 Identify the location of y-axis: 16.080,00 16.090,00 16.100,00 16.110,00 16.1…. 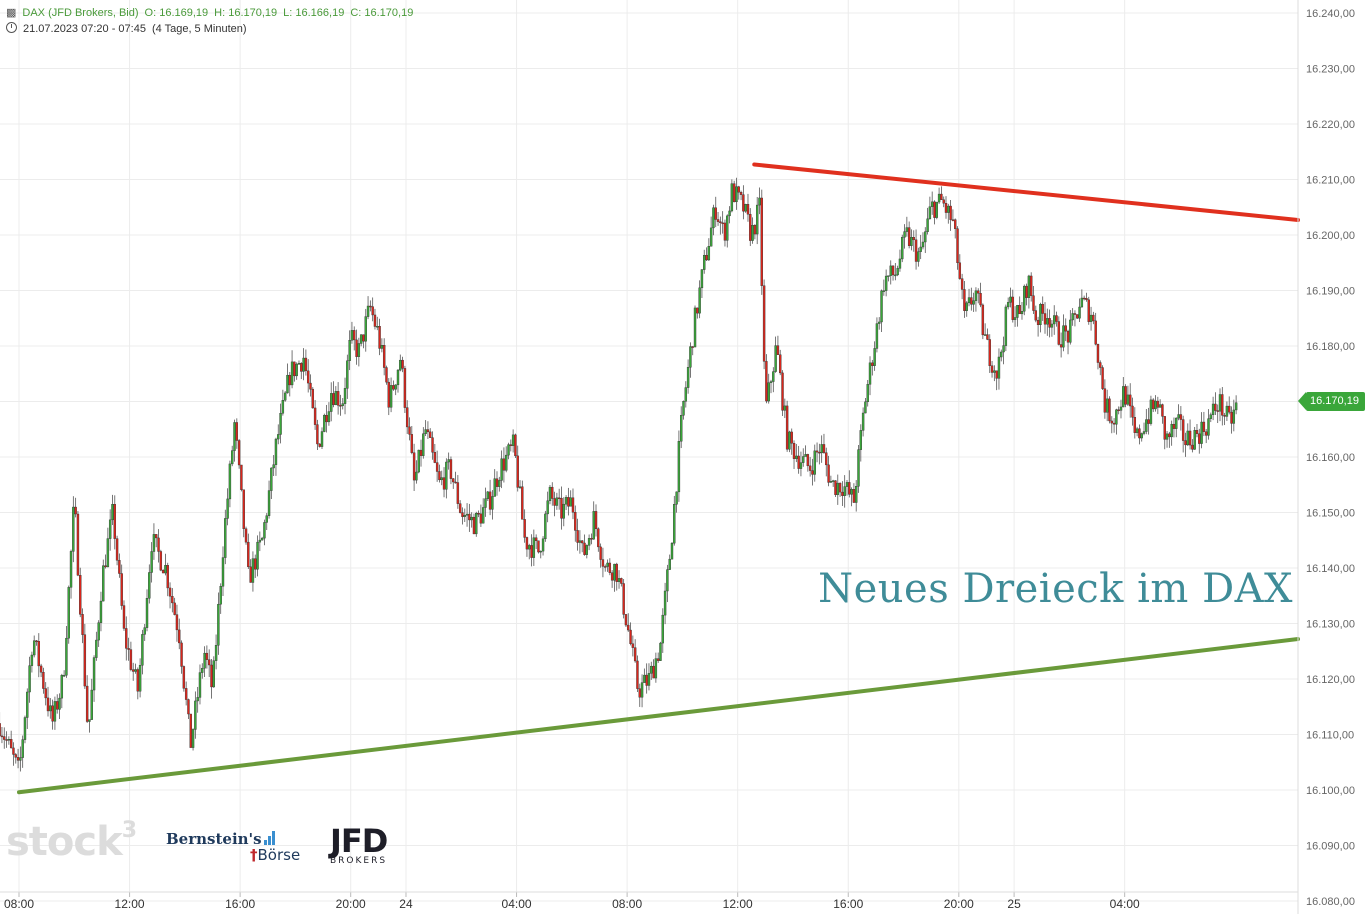
(1326, 457).